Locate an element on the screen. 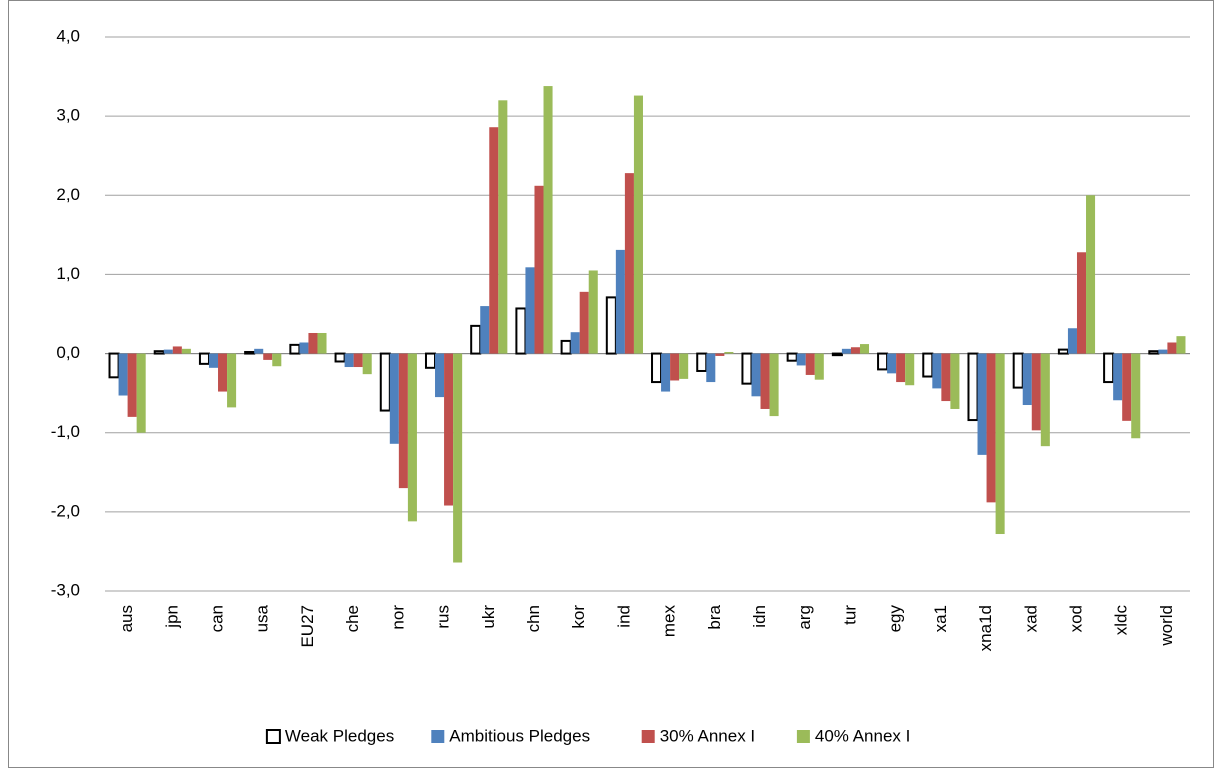 This screenshot has height=769, width=1219. x-tick-label: ukr is located at coordinates (488, 617).